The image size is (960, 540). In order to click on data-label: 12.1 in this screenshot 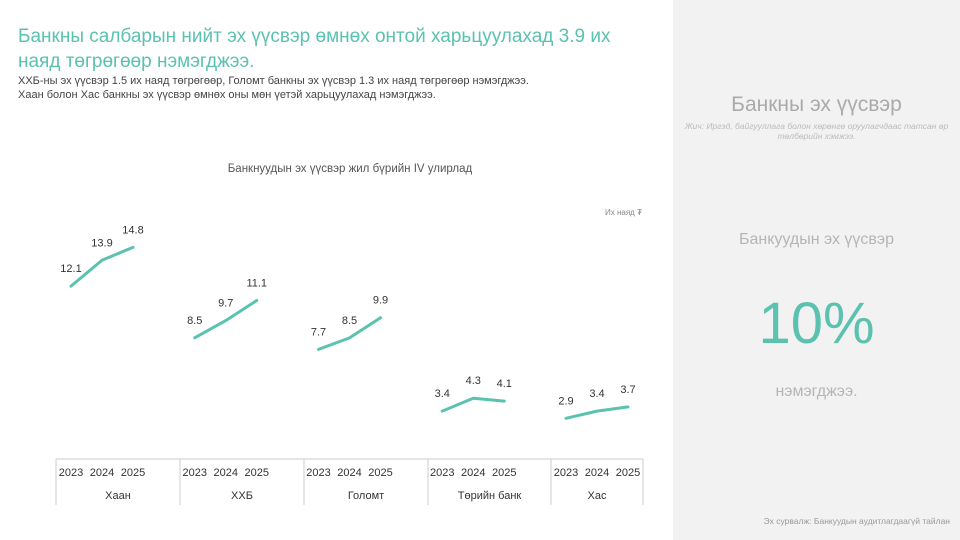, I will do `click(70, 269)`.